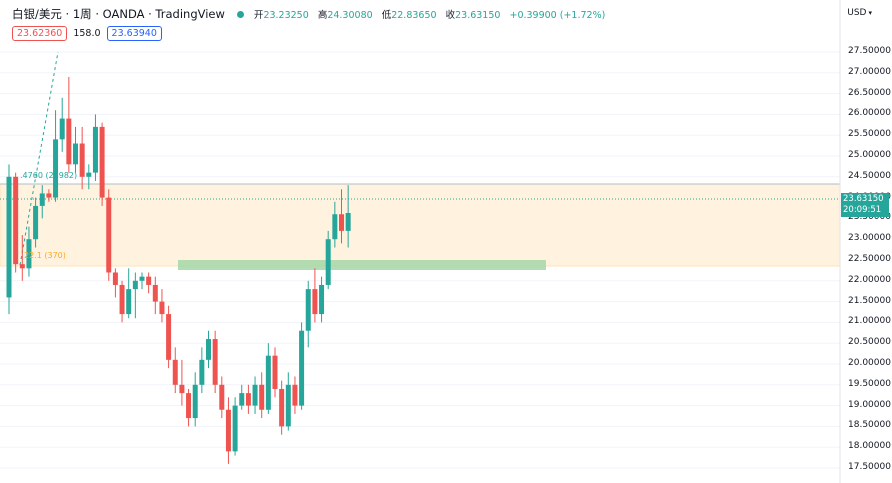  I want to click on symbol-title: 白银/美元 · 1周 · OANDA · TradingView, so click(118, 14).